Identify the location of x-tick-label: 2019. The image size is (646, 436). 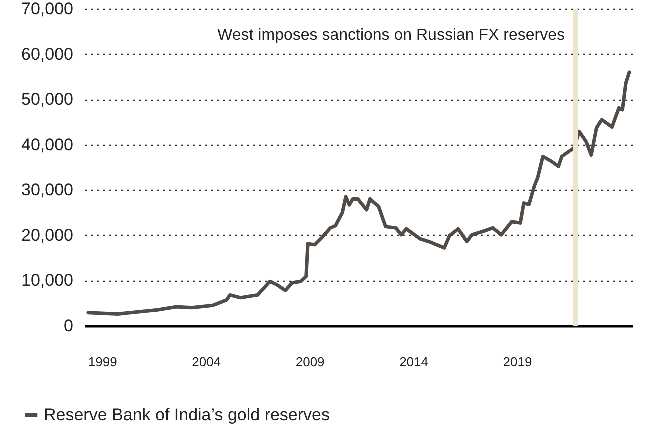
(517, 362).